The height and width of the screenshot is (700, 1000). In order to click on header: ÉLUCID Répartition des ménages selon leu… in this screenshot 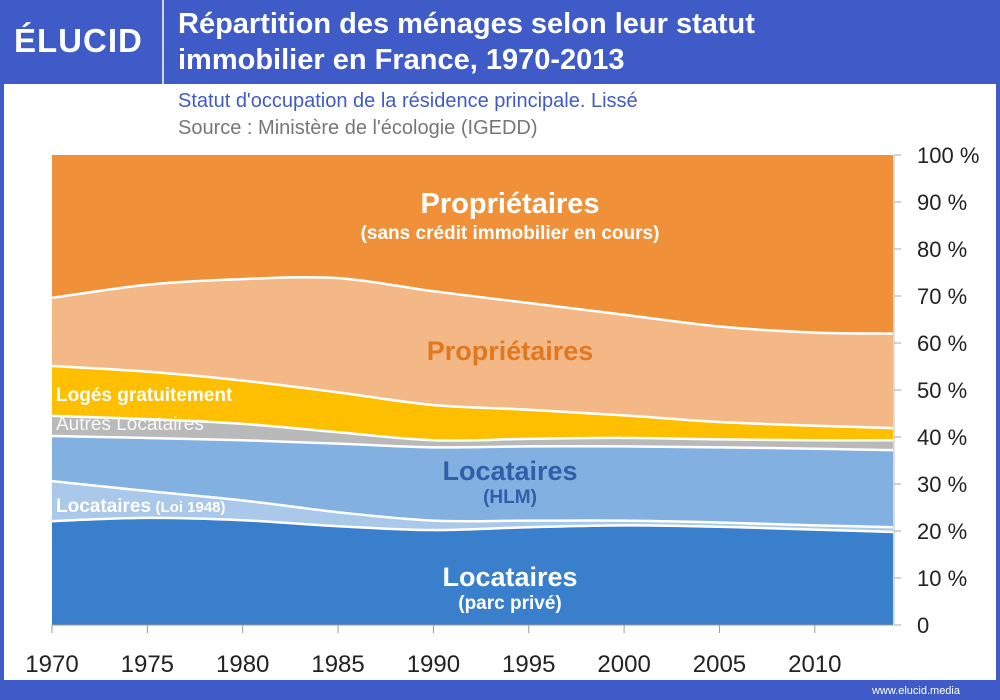, I will do `click(500, 42)`.